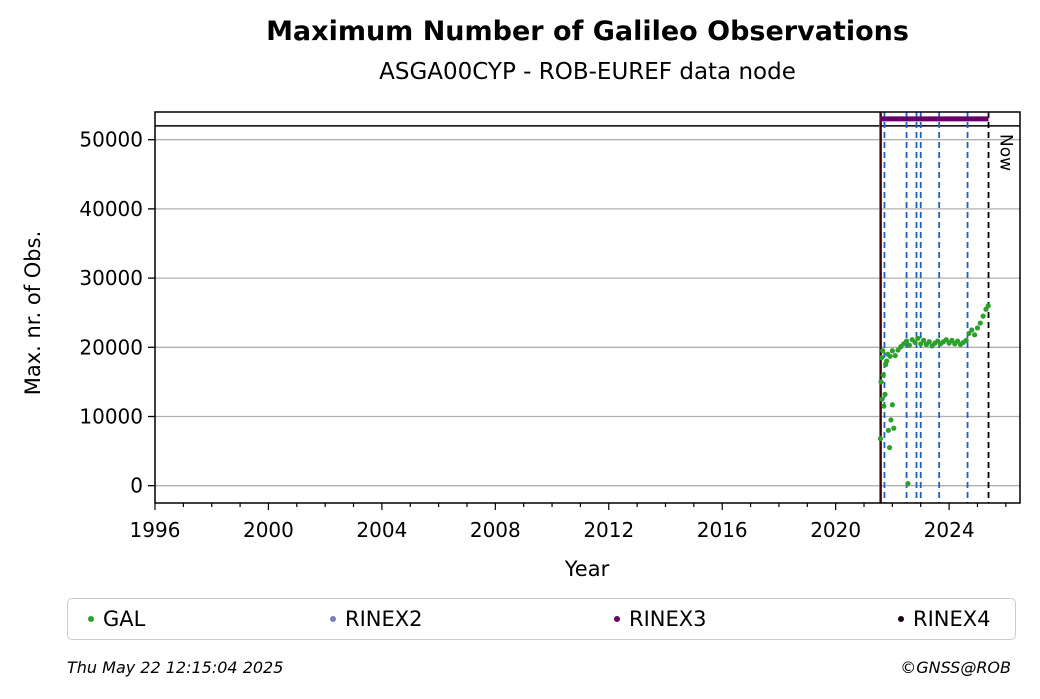 Image resolution: width=1040 pixels, height=699 pixels. I want to click on legend-item-gal: GAL, so click(116, 619).